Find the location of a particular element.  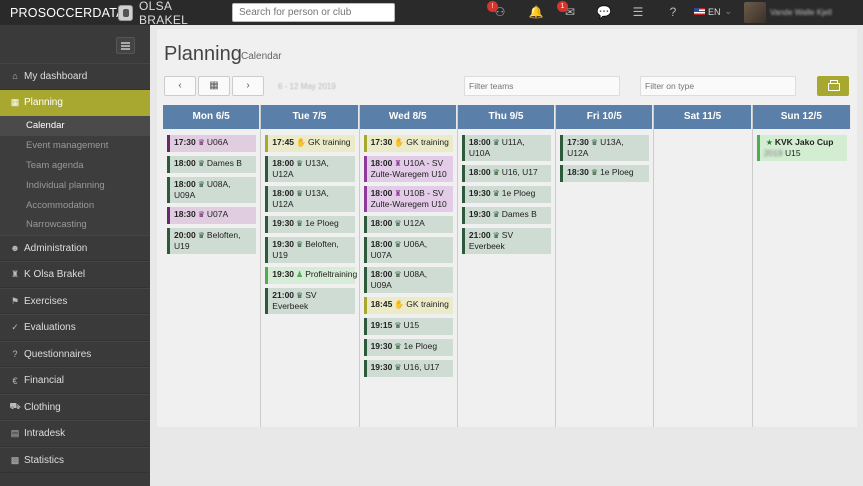

sidebar-item-label: Clothing is located at coordinates (42, 407).